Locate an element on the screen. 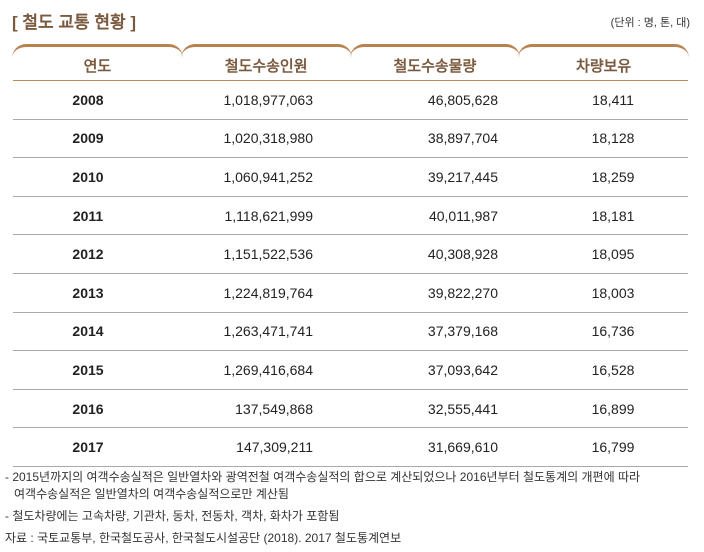  cell-passengers: 1,118,621,999 is located at coordinates (269, 215).